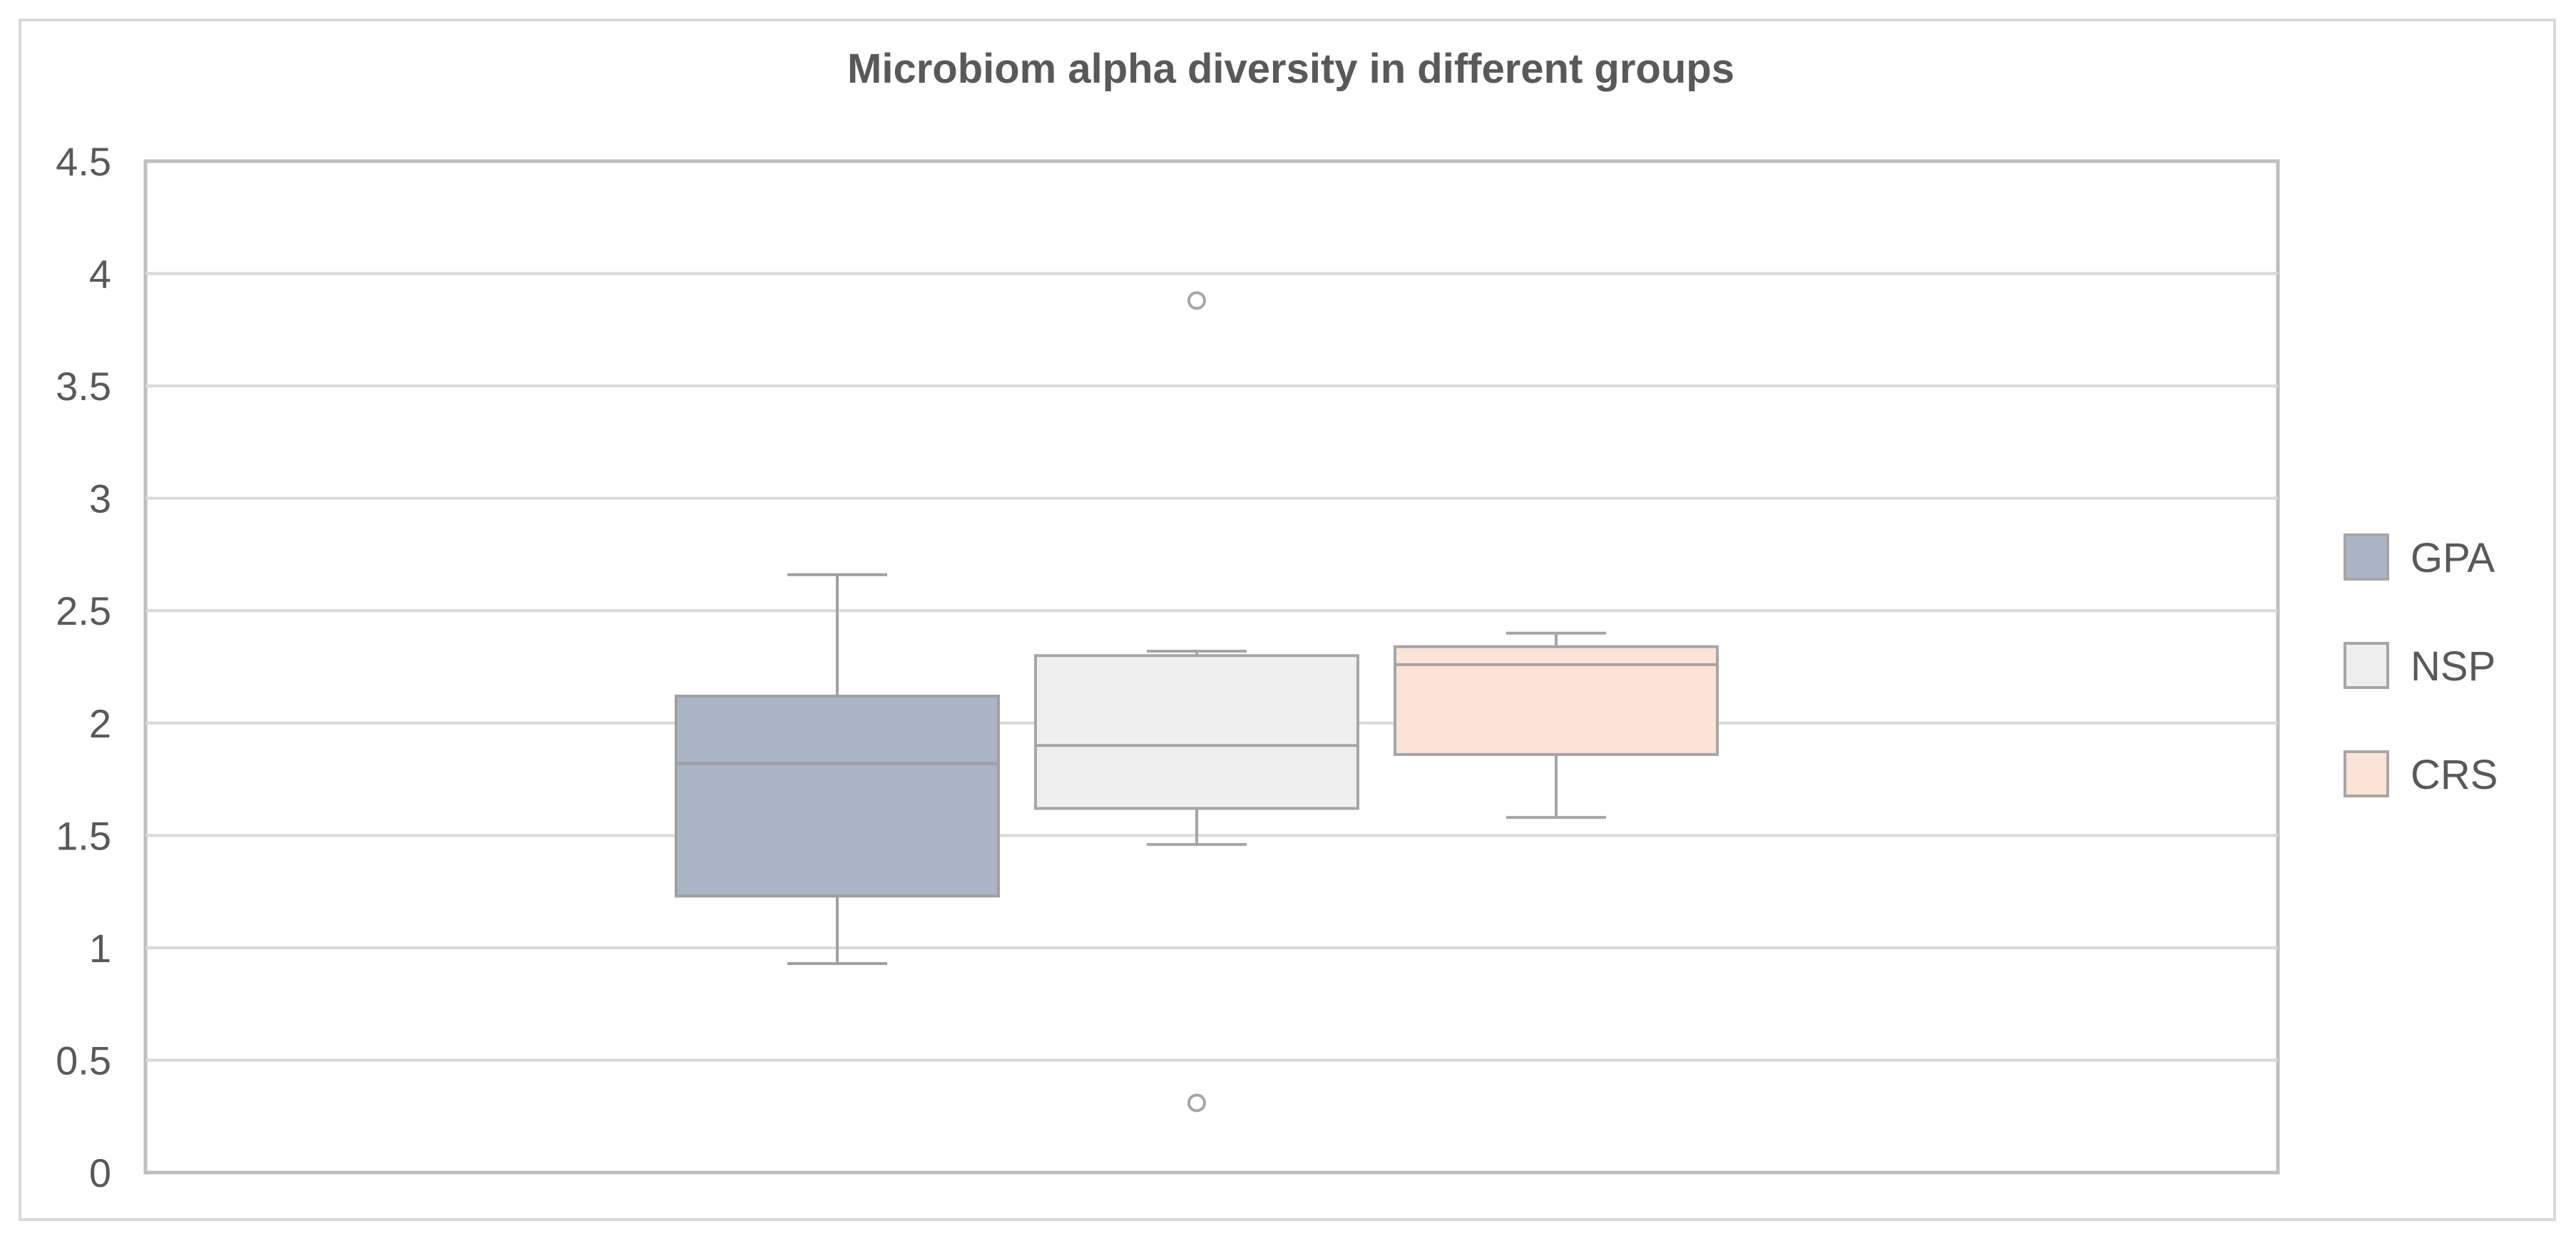 The width and height of the screenshot is (2576, 1241). What do you see at coordinates (2455, 775) in the screenshot?
I see `legend-label-crs: CRS` at bounding box center [2455, 775].